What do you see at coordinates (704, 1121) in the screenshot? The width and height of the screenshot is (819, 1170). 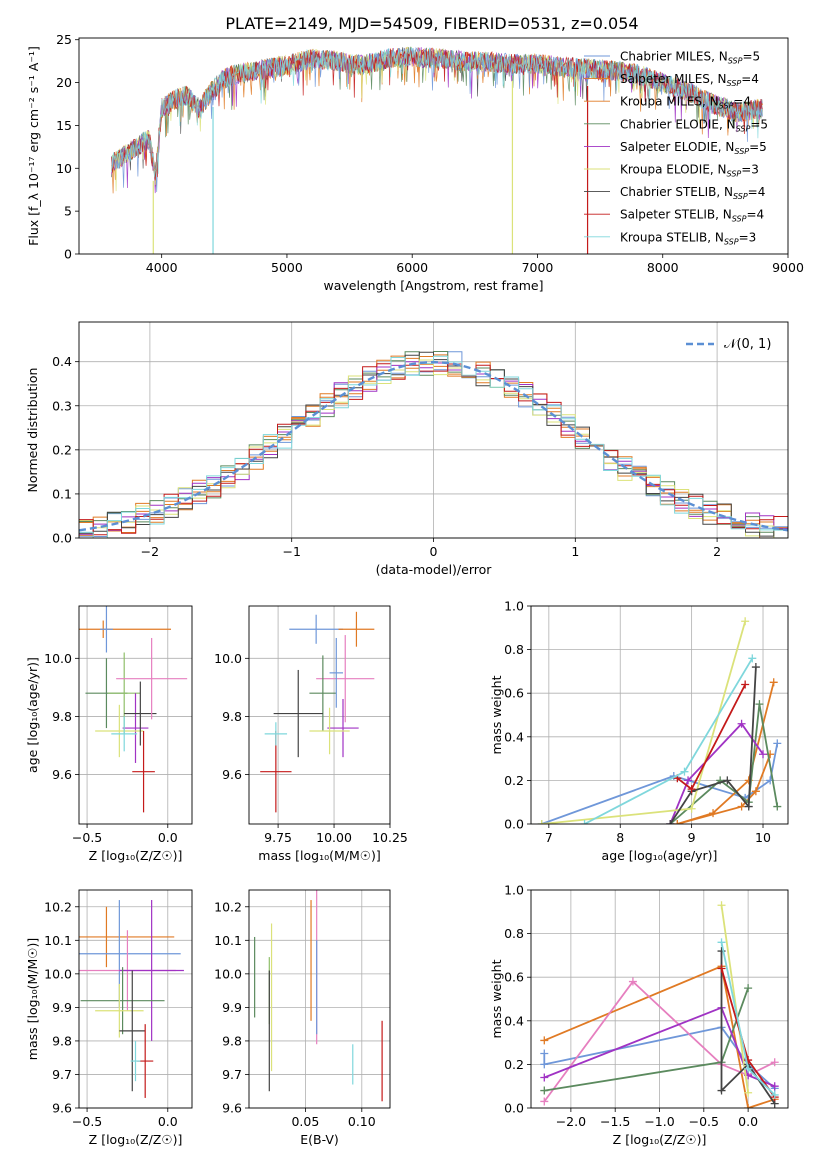 I see `x-tick-label: −0.5` at bounding box center [704, 1121].